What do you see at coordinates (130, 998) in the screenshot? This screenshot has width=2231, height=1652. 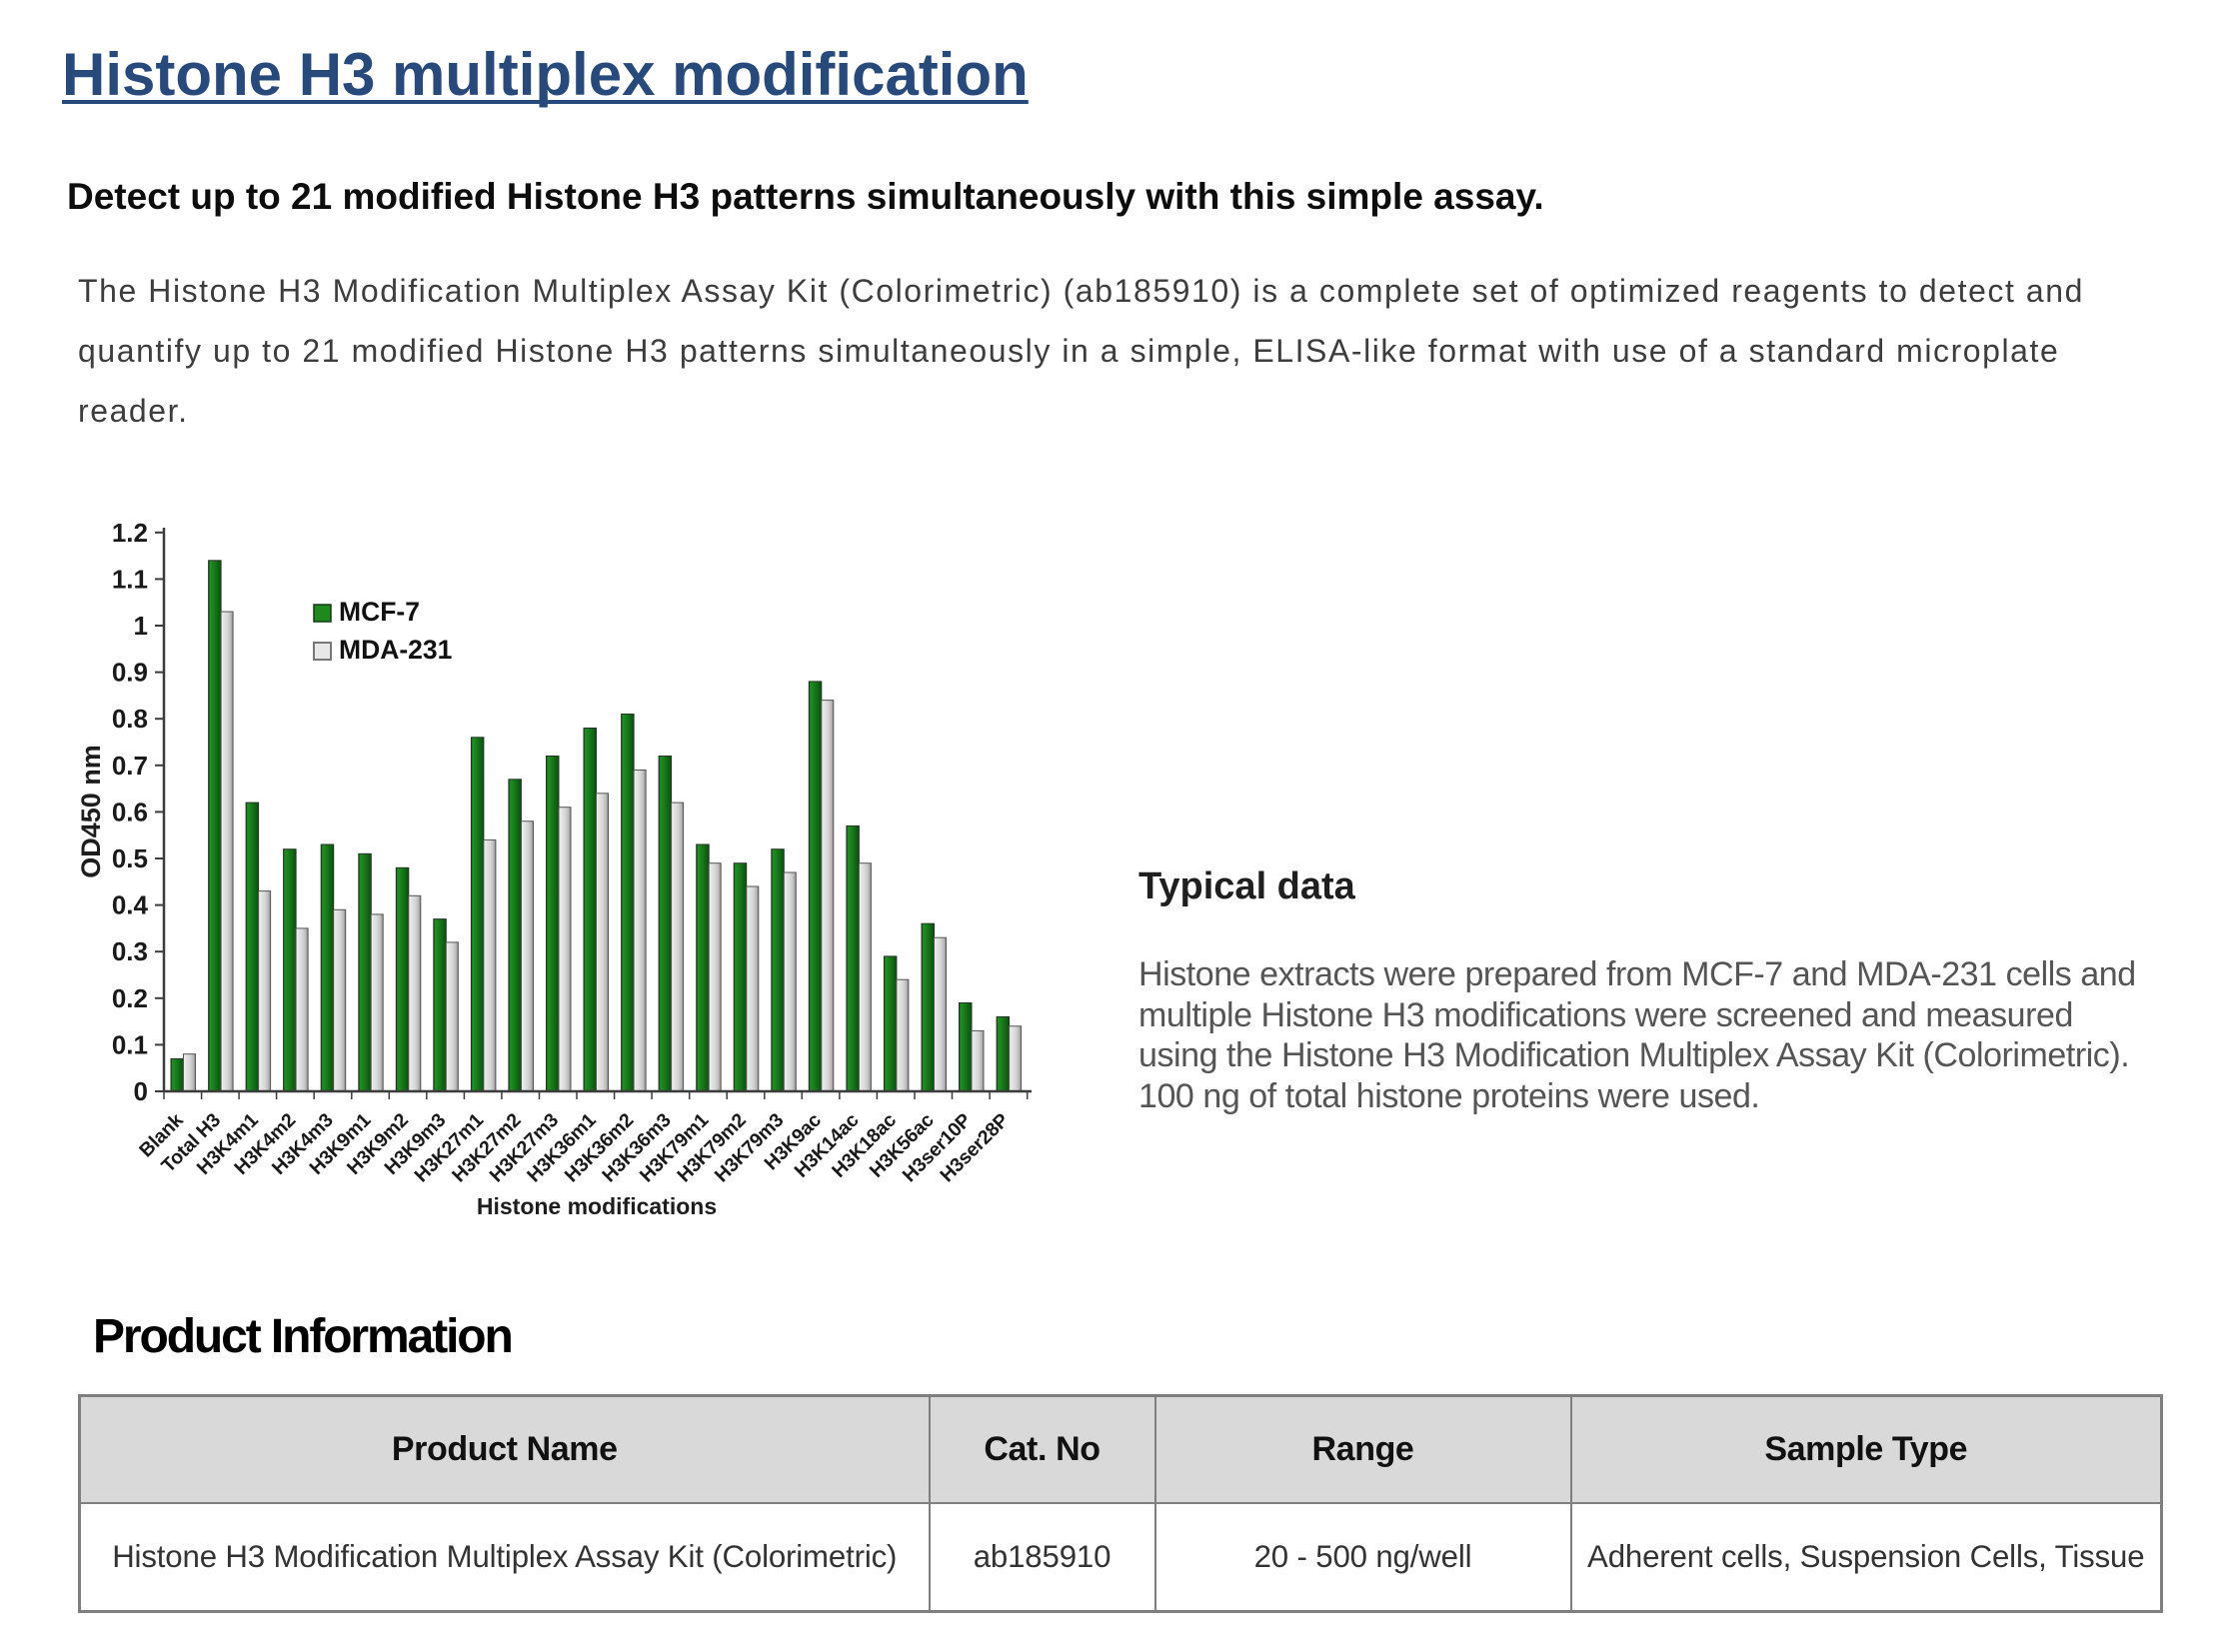 I see `svg-text: 0.2` at bounding box center [130, 998].